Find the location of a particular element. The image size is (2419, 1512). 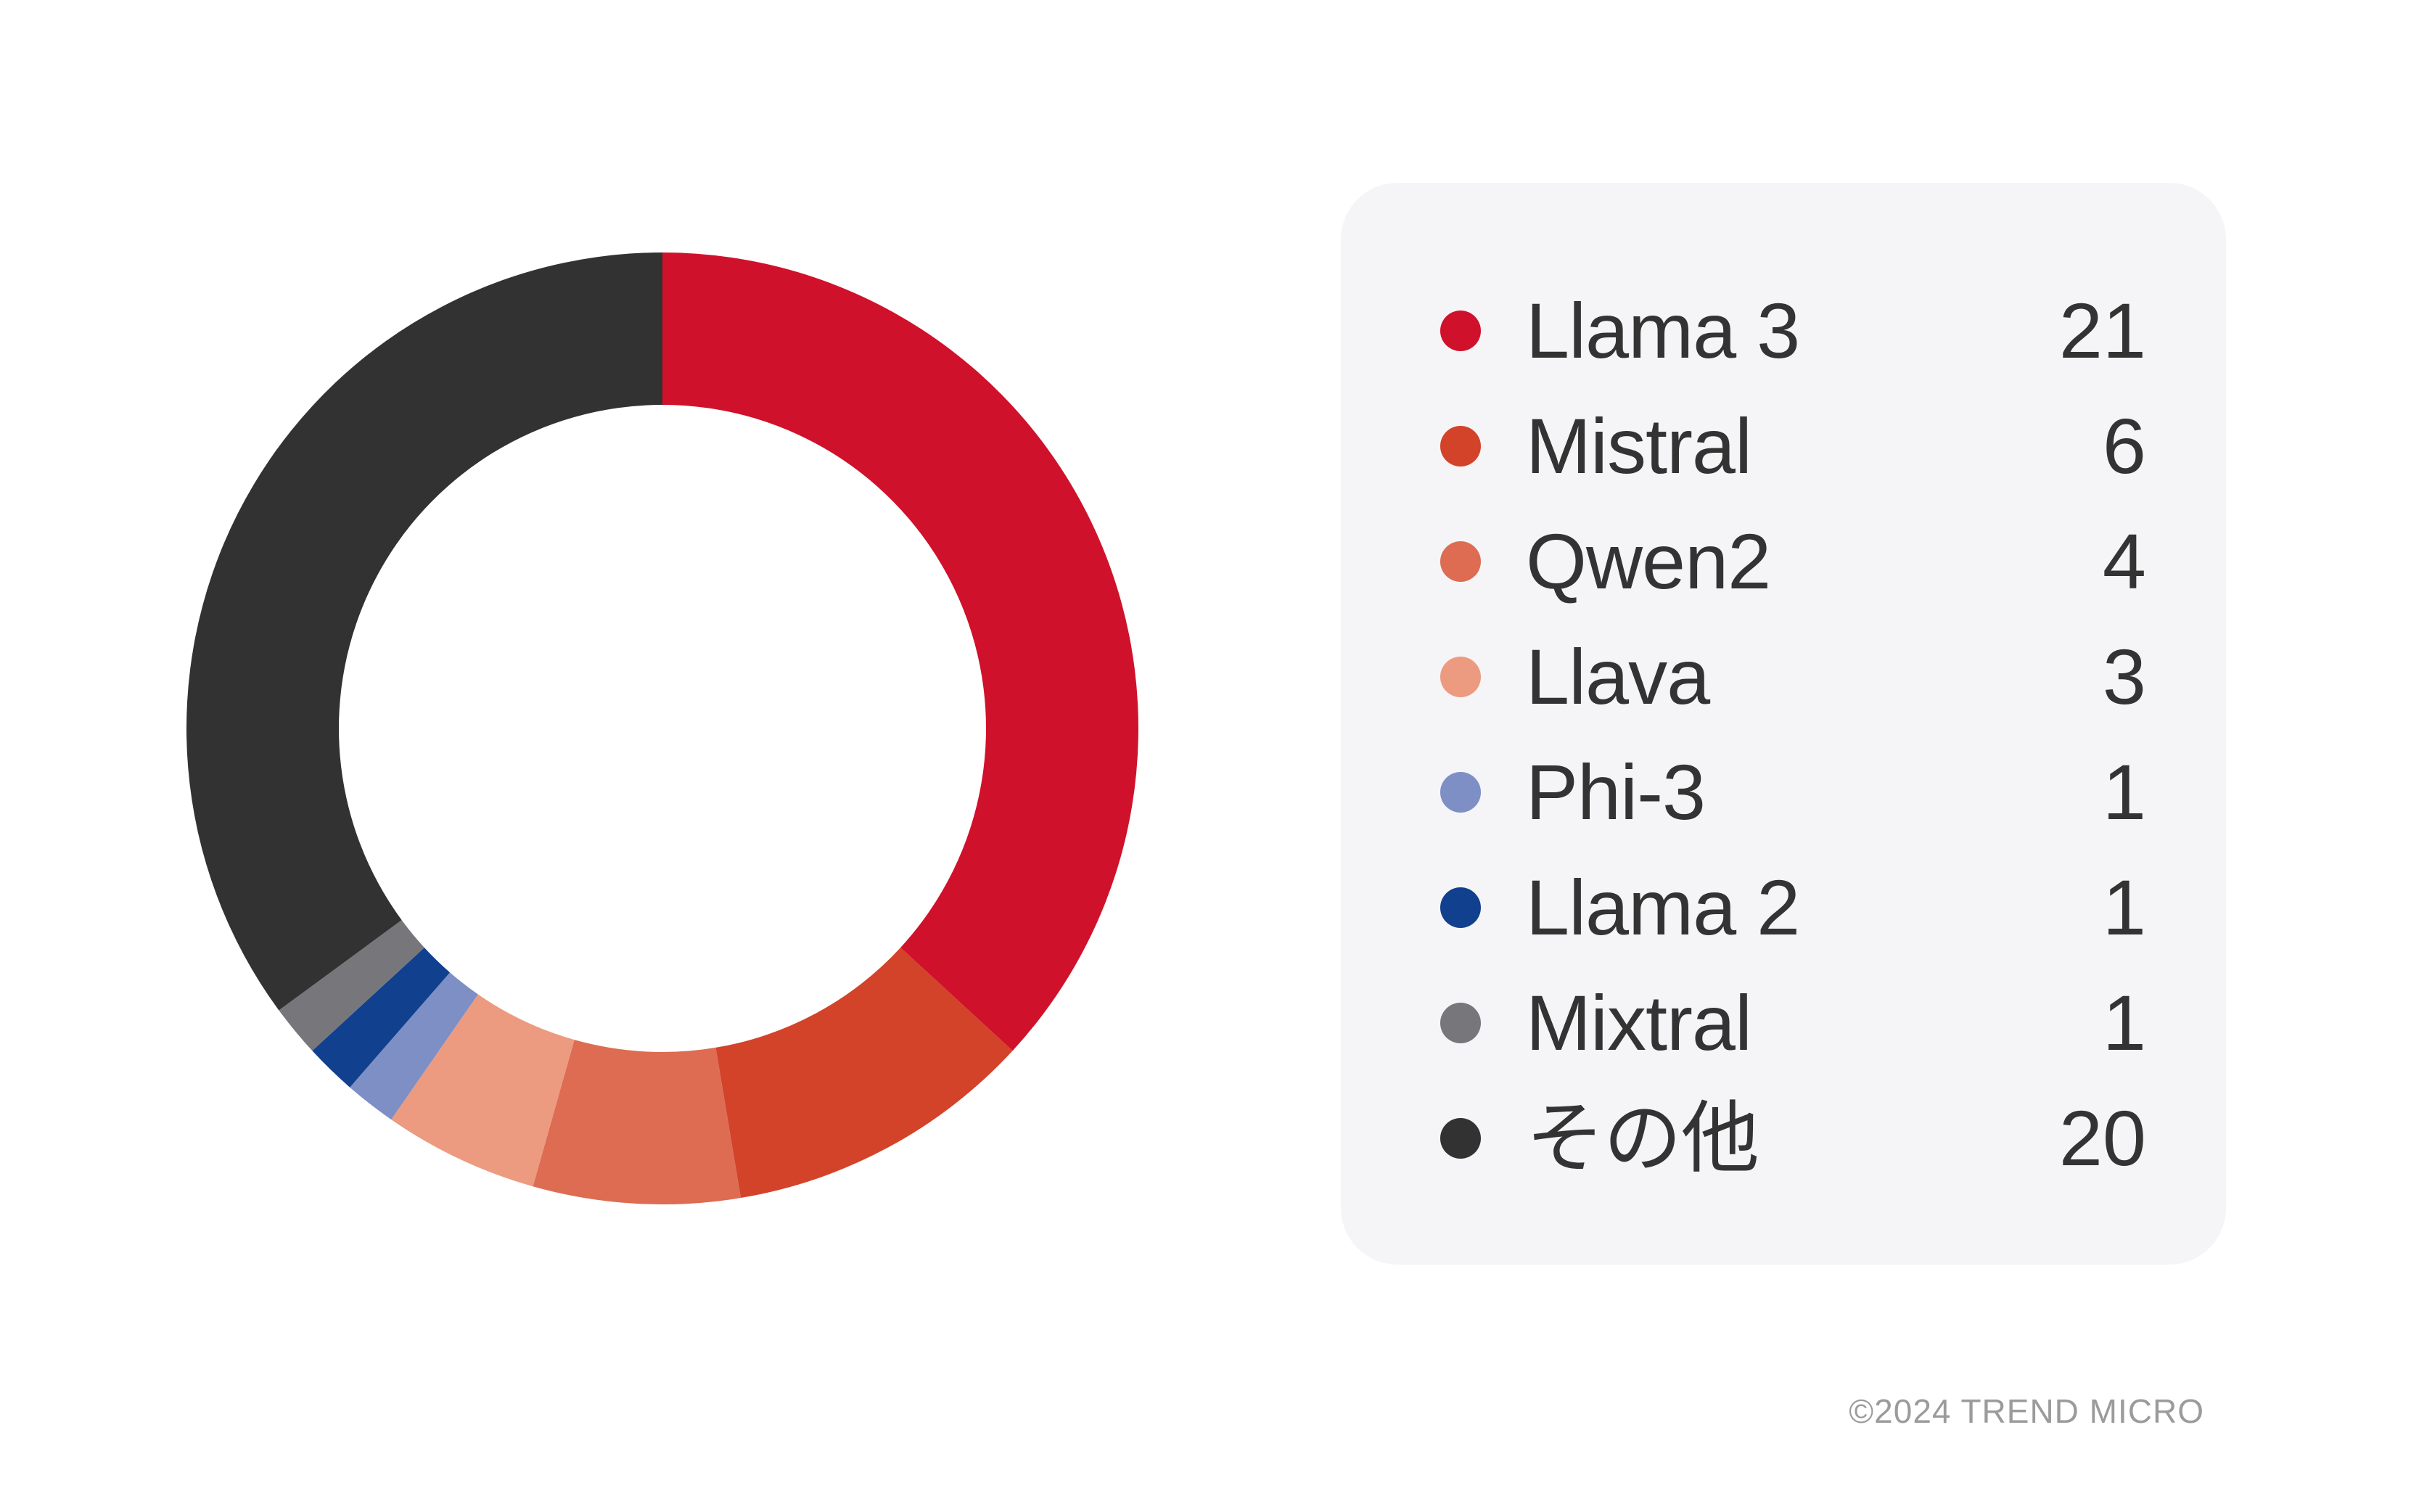

legend-item-label: Mistral is located at coordinates (1639, 446).